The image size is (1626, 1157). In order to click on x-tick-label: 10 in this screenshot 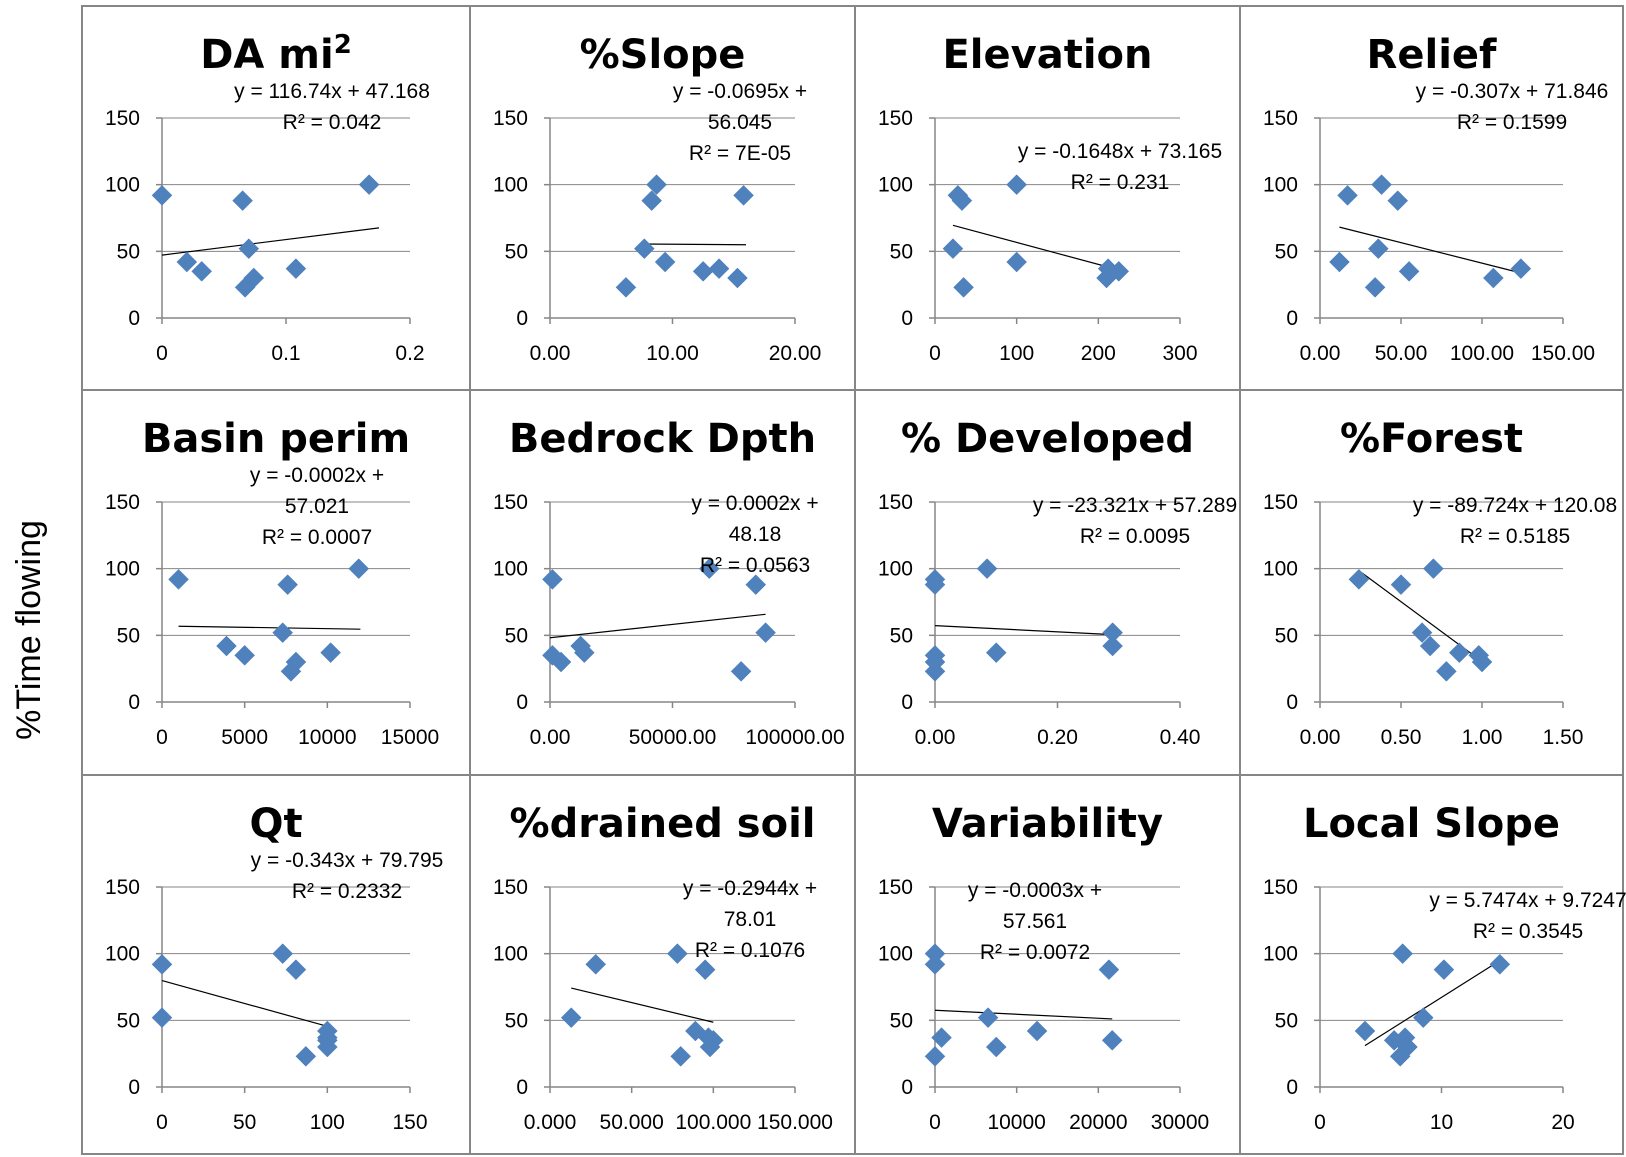, I will do `click(1441, 1122)`.